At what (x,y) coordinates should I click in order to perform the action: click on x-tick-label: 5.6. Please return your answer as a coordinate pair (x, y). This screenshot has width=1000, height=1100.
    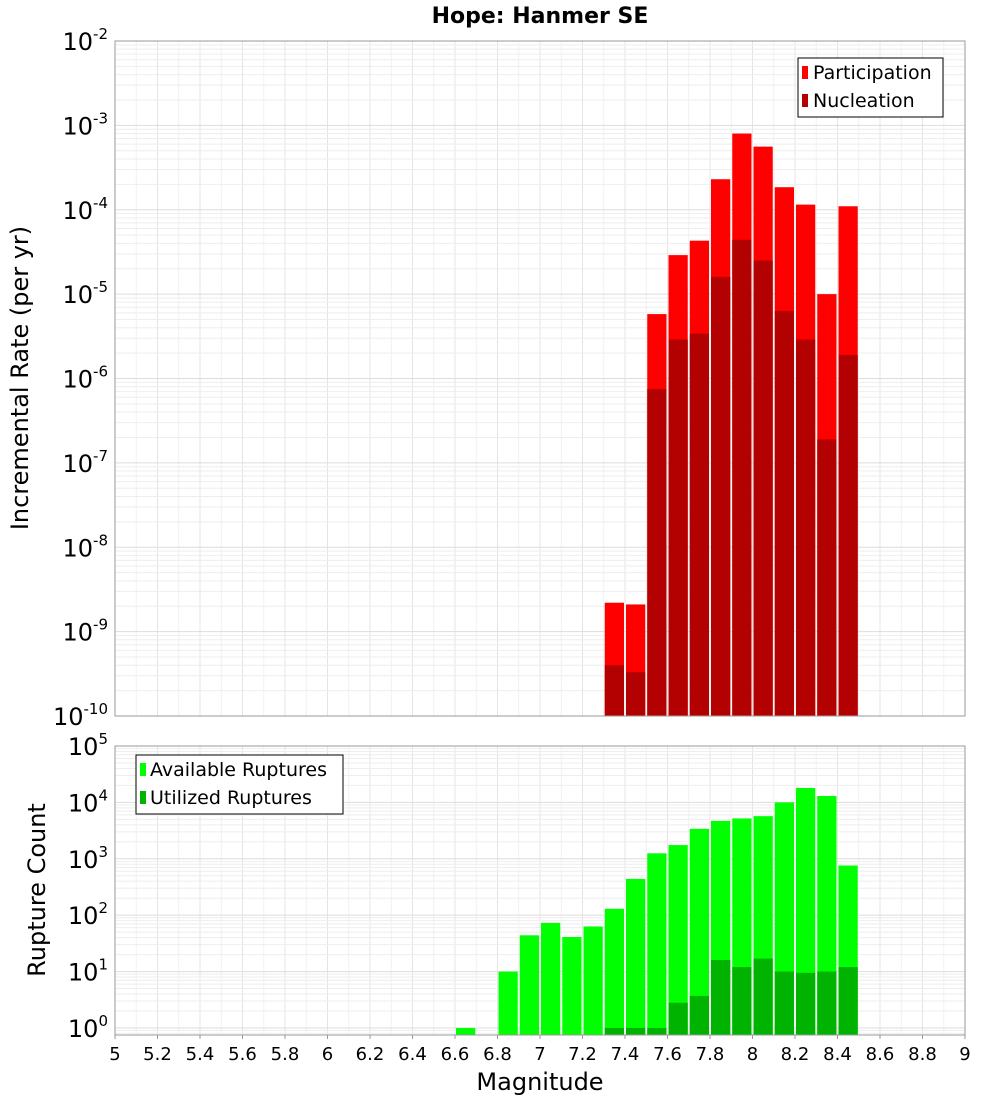
    Looking at the image, I should click on (242, 1054).